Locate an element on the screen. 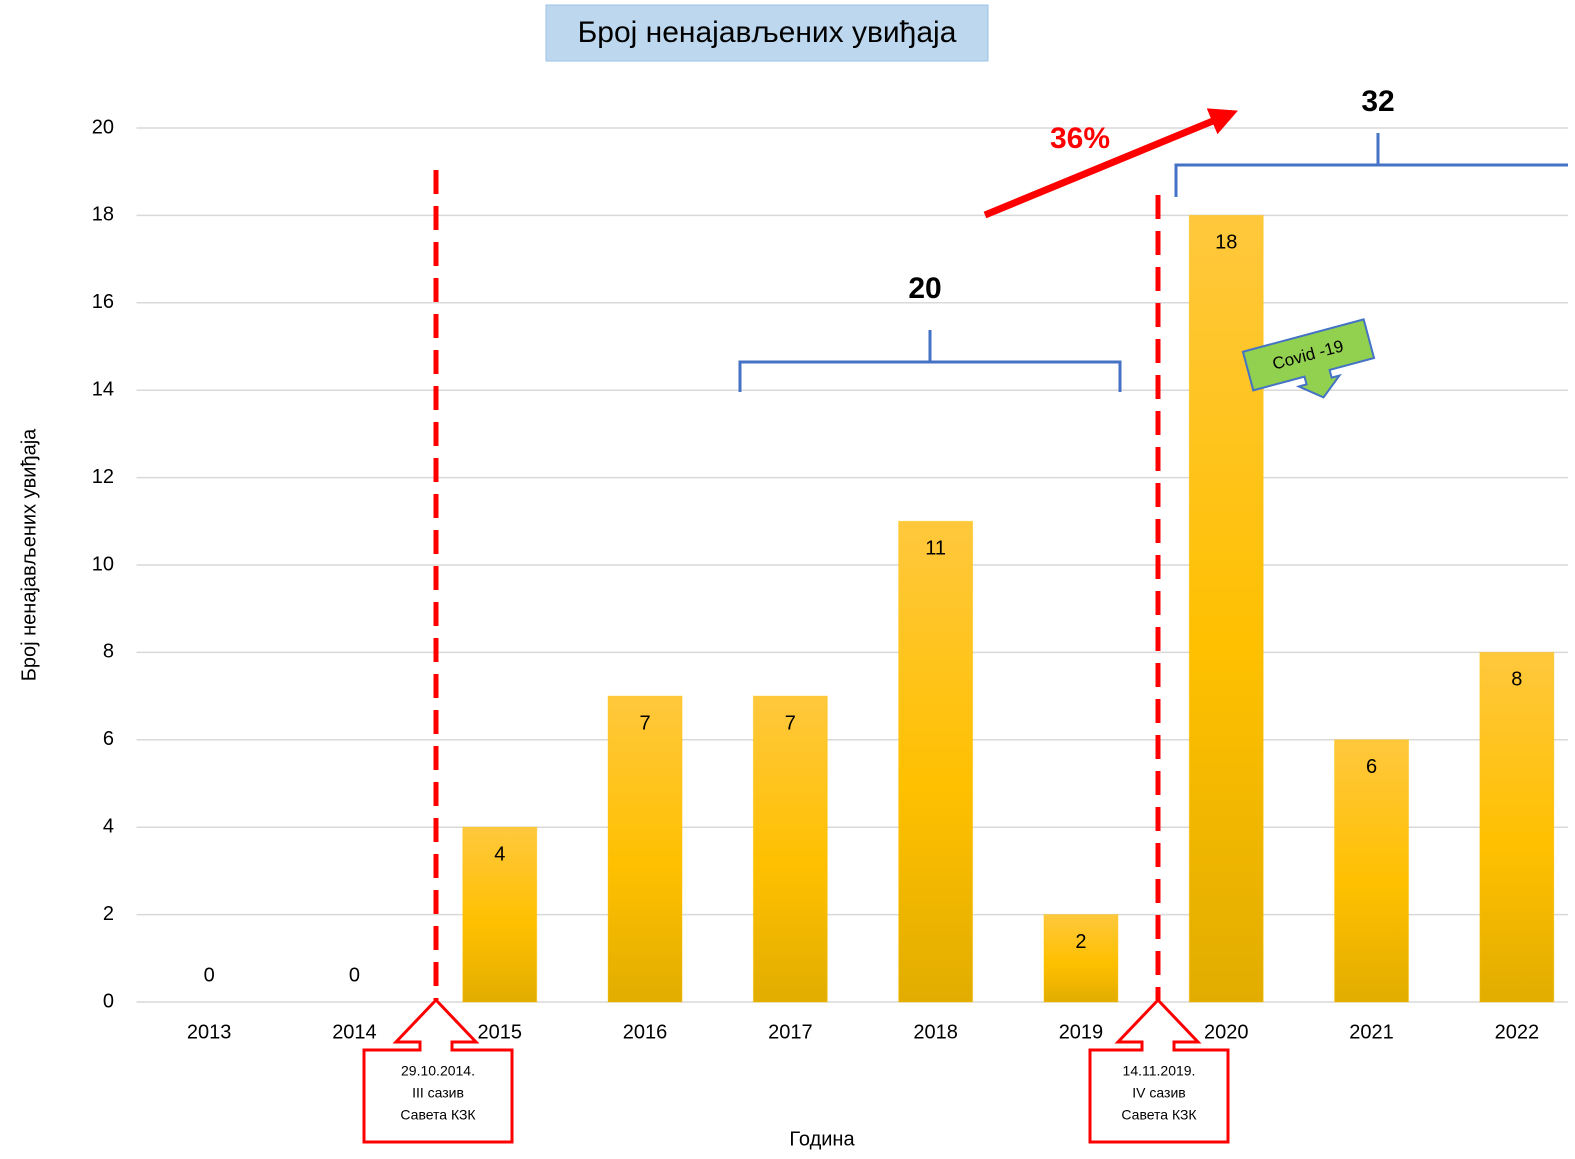 The height and width of the screenshot is (1159, 1575). annotation: 20 is located at coordinates (924, 288).